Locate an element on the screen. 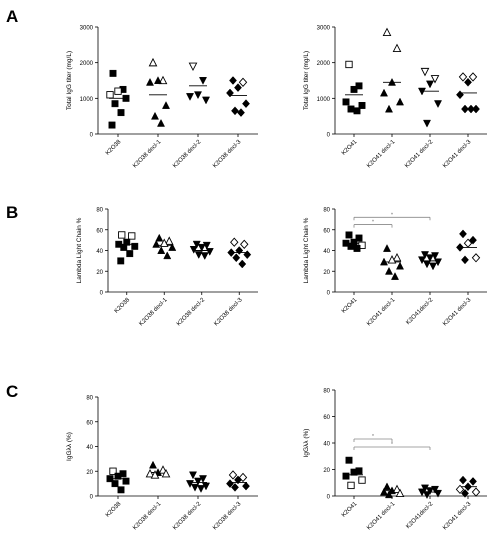 This screenshot has width=503, height=550. x-tick-label: K2O41 is located at coordinates (350, 306).